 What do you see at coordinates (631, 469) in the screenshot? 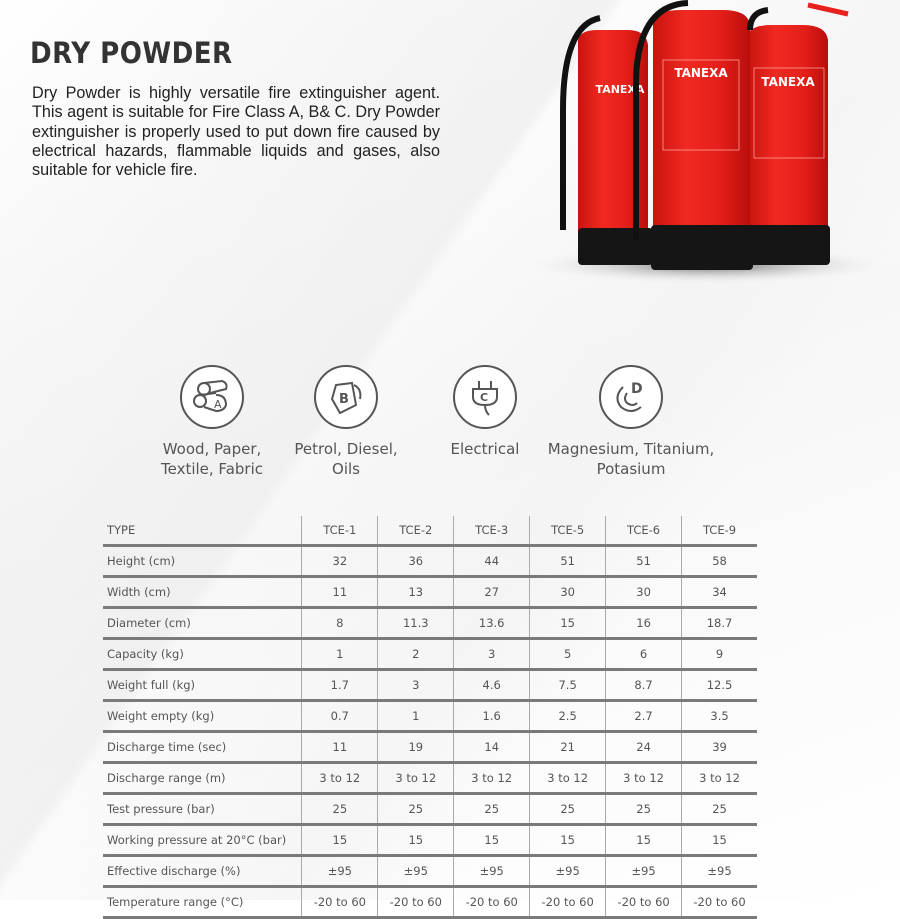
I see `class-label: Potasium` at bounding box center [631, 469].